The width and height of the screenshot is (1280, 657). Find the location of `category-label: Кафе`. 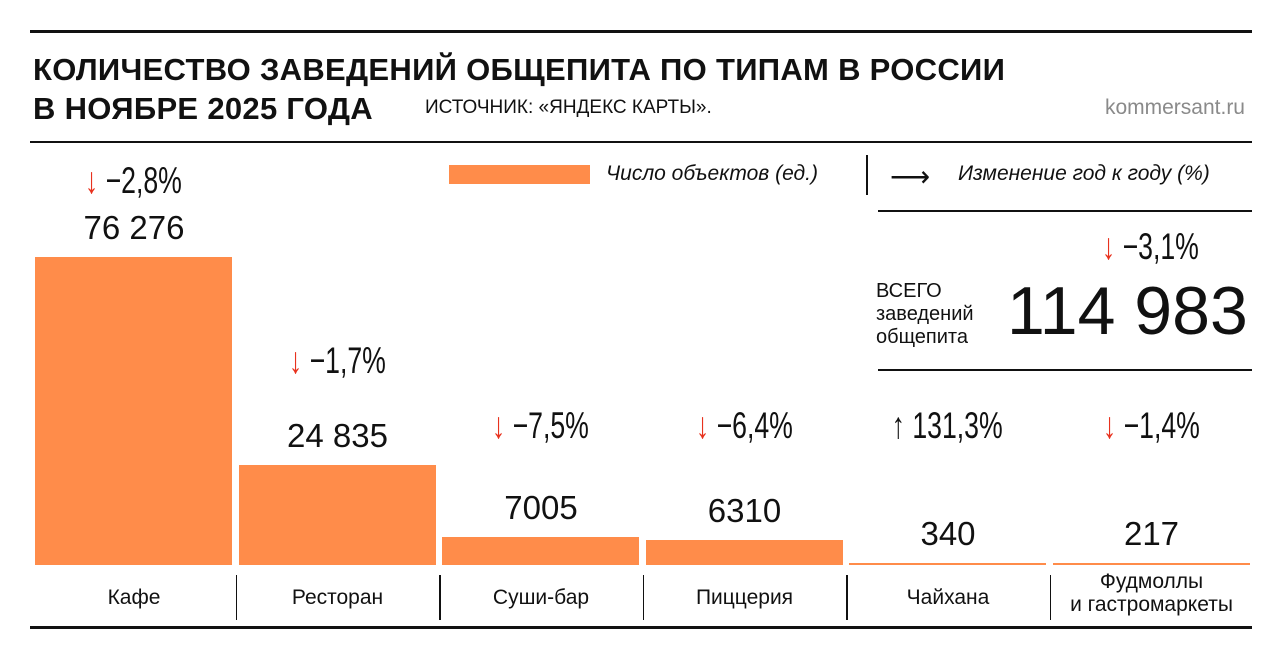

category-label: Кафе is located at coordinates (134, 597).